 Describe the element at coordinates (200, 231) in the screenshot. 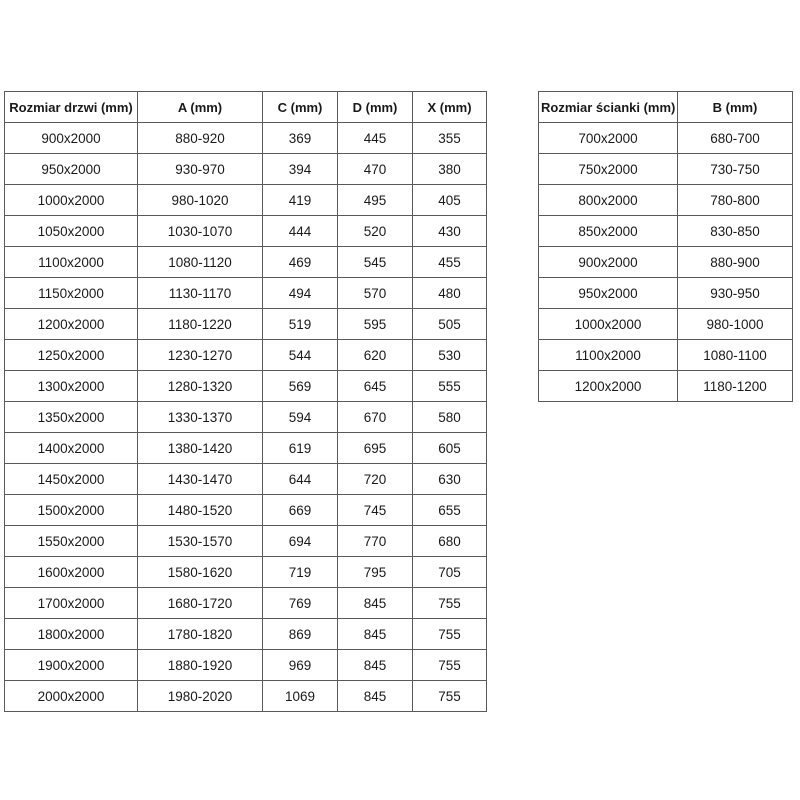

I see `table-cell: 1030-1070` at that location.